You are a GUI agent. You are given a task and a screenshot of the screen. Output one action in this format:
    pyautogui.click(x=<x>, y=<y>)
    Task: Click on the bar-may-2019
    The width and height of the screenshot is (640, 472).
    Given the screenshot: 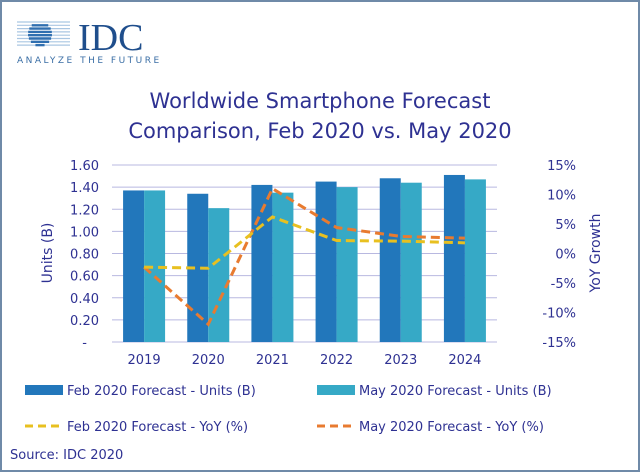 What is the action you would take?
    pyautogui.click(x=155, y=266)
    